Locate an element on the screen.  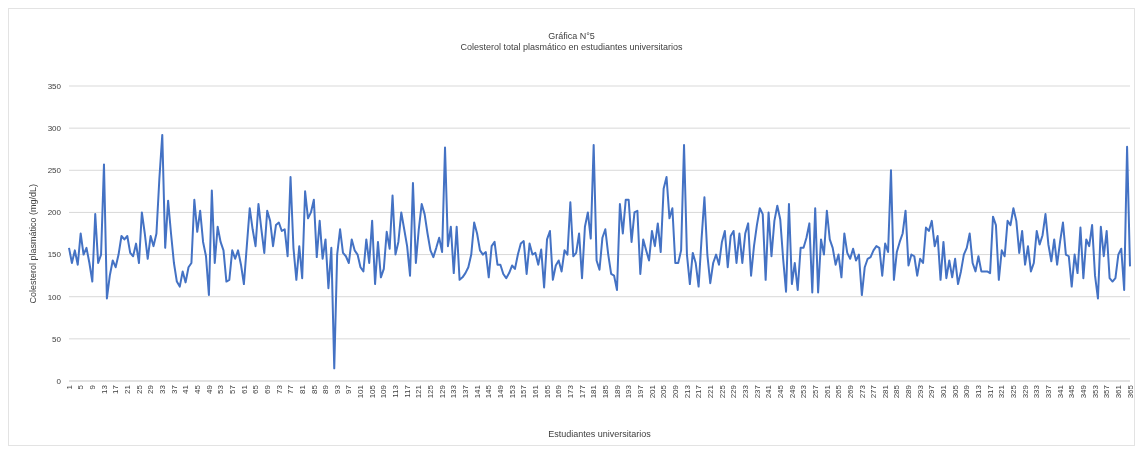
x-tick-label: 237 is located at coordinates (757, 391).